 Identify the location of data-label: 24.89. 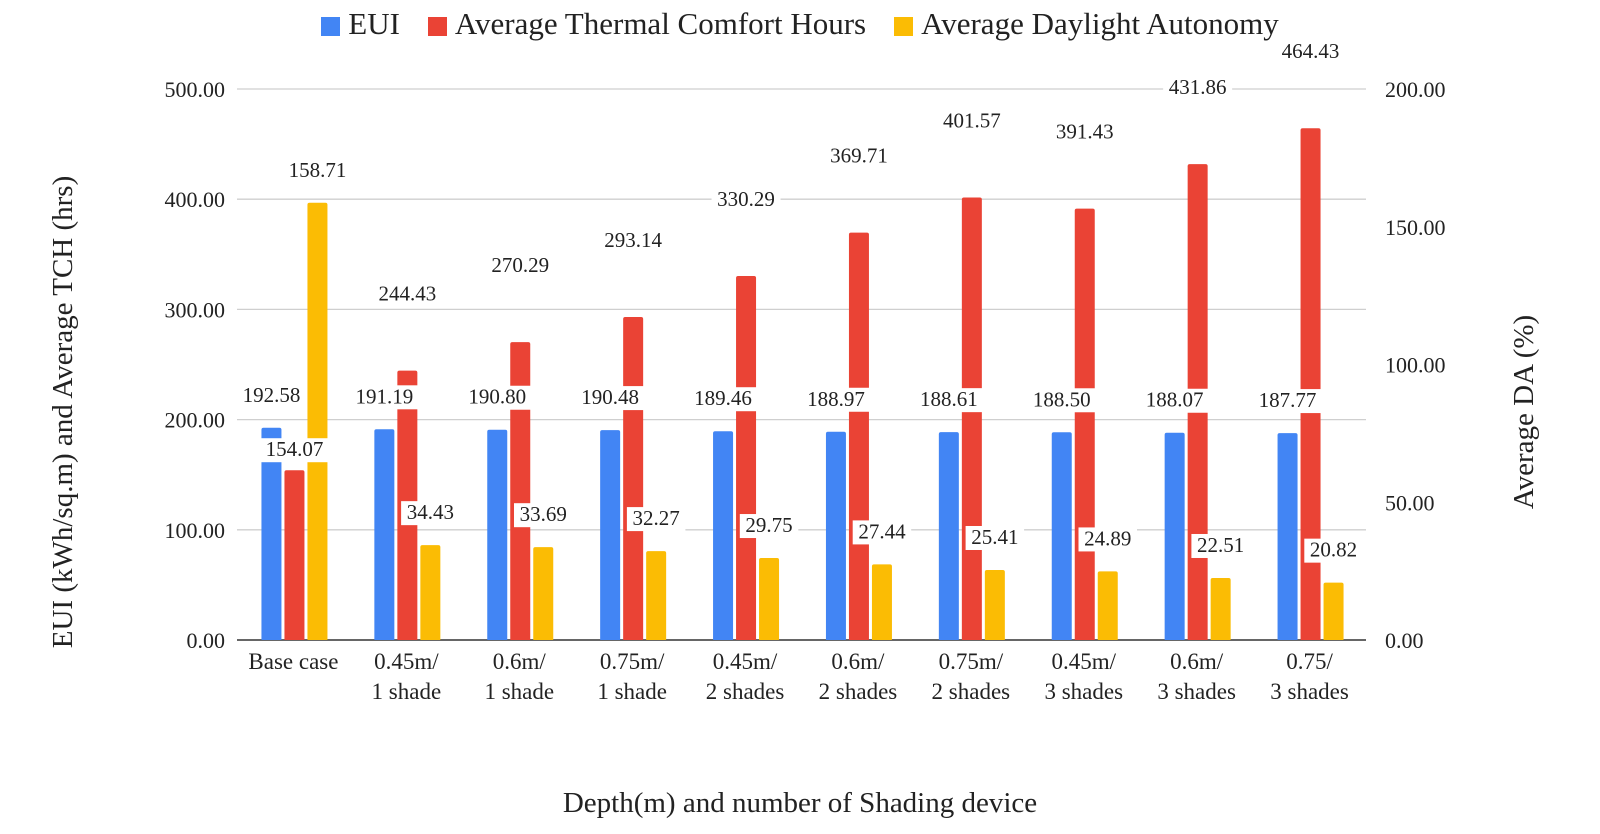
(1107, 538).